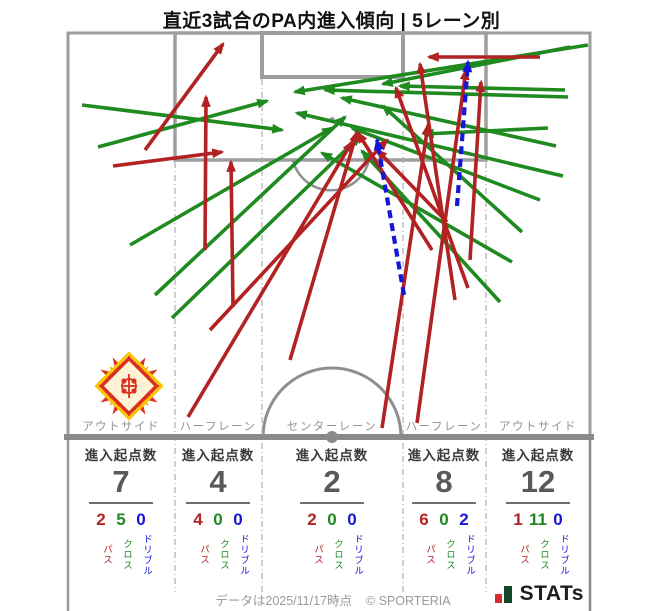  I want to click on entry-count-value: 8, so click(444, 481).